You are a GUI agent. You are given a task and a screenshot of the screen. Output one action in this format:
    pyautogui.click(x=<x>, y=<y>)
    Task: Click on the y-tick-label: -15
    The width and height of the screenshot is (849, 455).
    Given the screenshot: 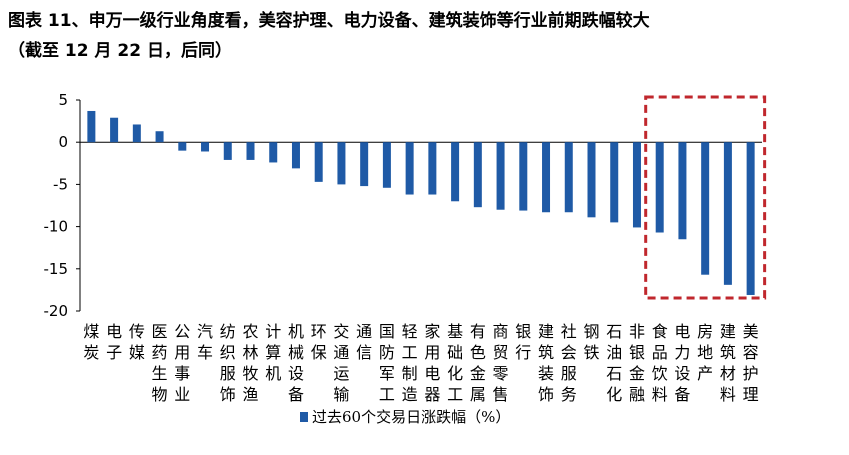 What is the action you would take?
    pyautogui.click(x=56, y=269)
    